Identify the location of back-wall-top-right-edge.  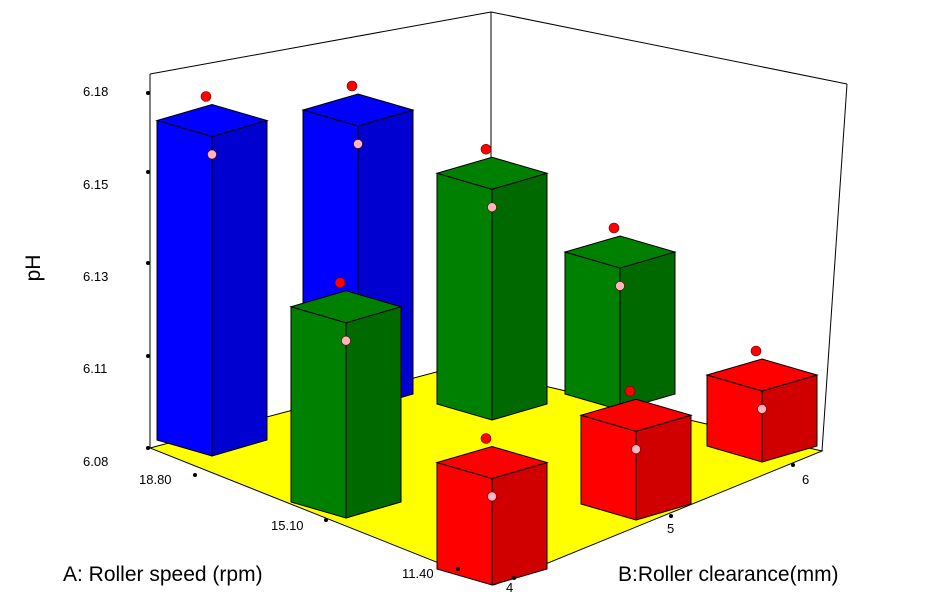
(669, 48).